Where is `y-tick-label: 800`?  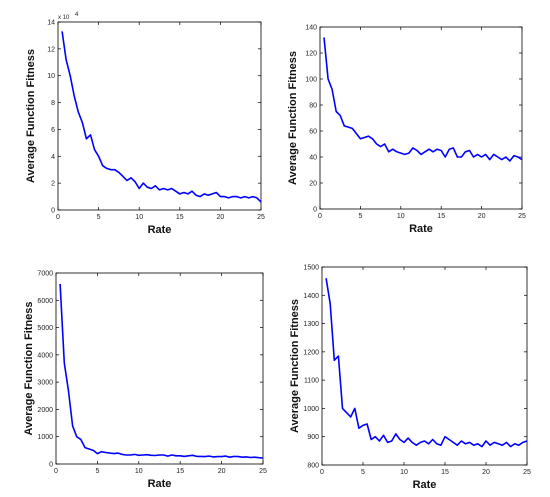 y-tick-label: 800 is located at coordinates (313, 466).